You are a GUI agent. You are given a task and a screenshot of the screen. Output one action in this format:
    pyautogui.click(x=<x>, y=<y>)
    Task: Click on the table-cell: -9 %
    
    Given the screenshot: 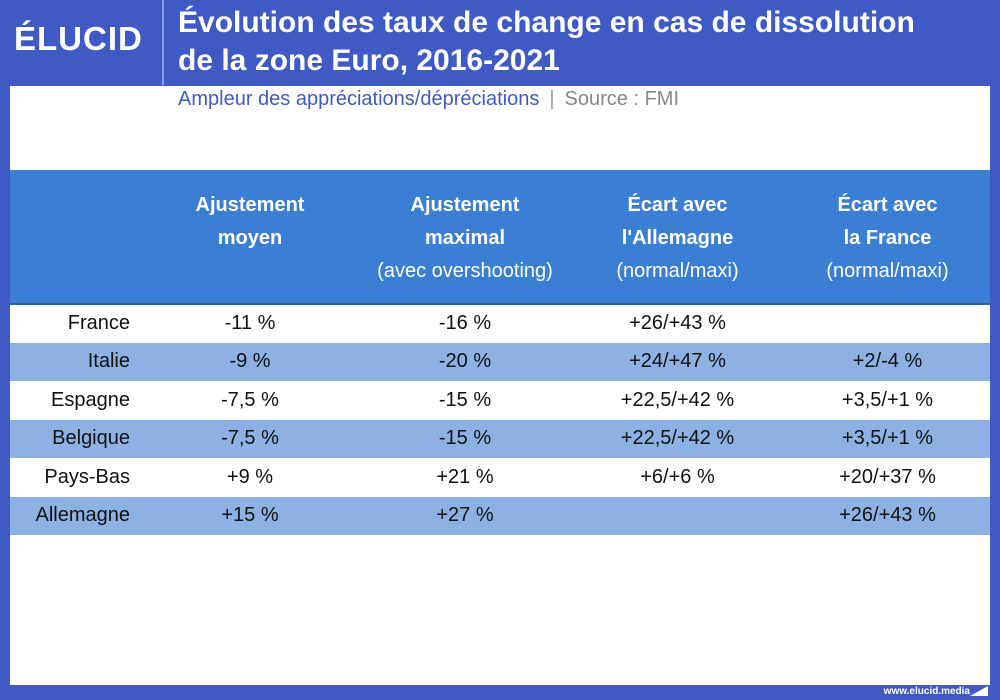 What is the action you would take?
    pyautogui.click(x=250, y=361)
    